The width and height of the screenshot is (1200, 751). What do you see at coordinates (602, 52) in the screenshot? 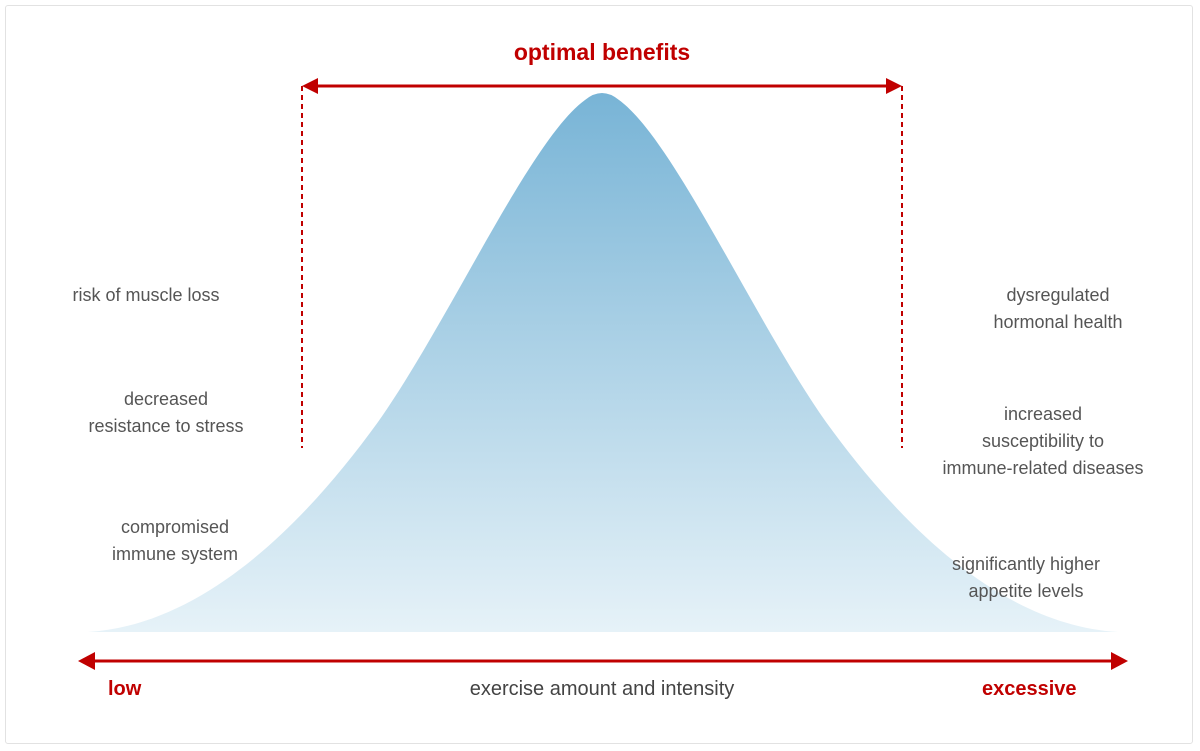
I see `optimal-benefits-title: optimal benefits` at bounding box center [602, 52].